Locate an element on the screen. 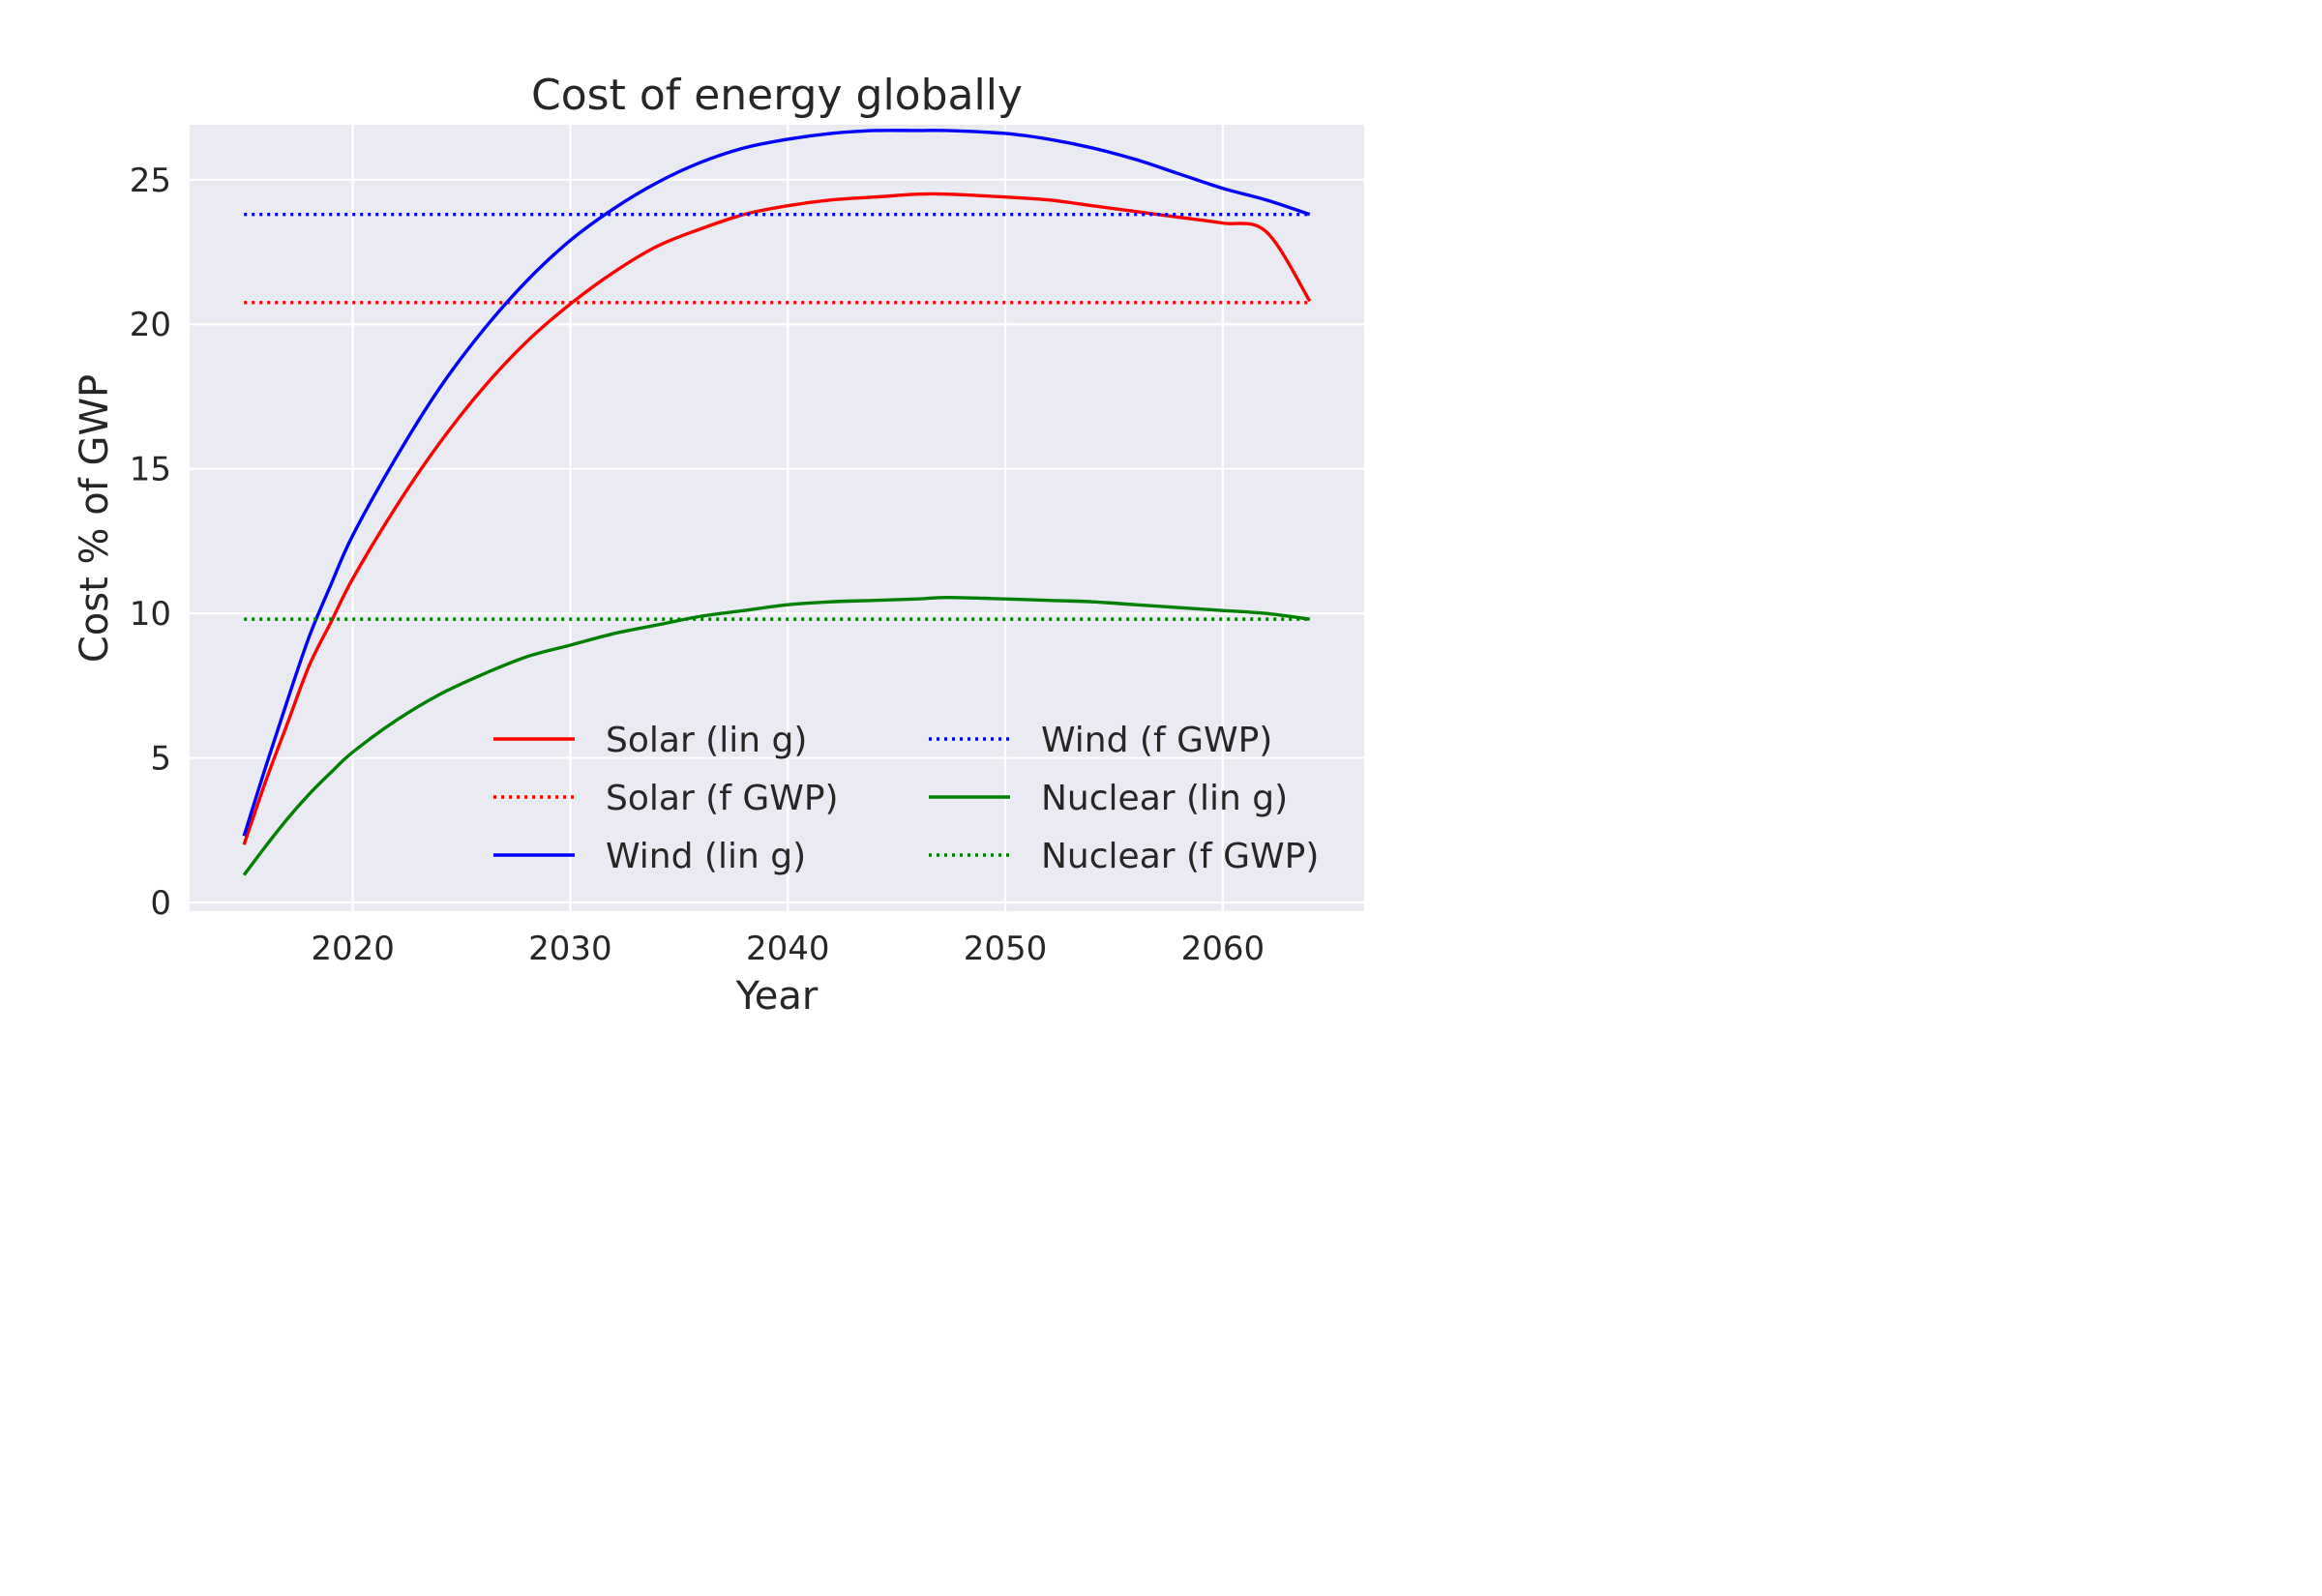 The width and height of the screenshot is (2322, 1596). chart-title: Cost of energy globally is located at coordinates (777, 95).